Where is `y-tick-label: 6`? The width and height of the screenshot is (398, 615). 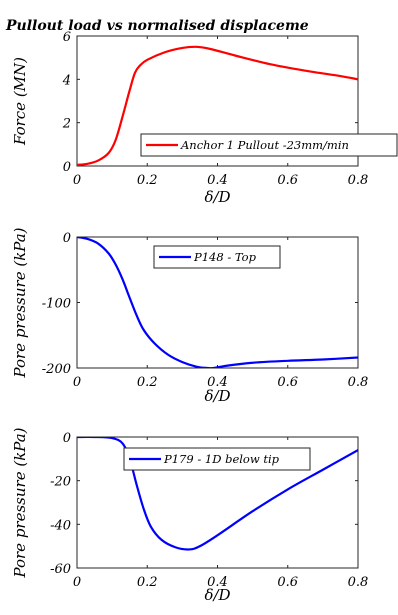
y-tick-label: 6 is located at coordinates (67, 37).